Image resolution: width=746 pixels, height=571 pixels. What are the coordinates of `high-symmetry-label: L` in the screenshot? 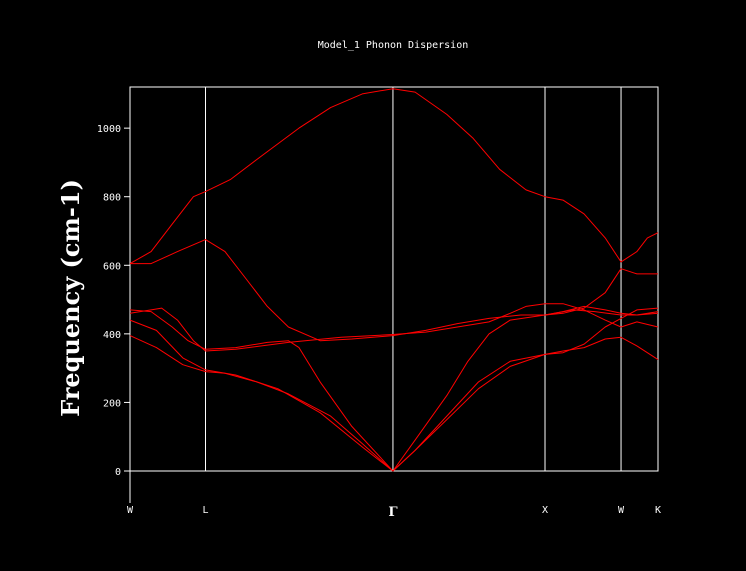 It's located at (205, 510).